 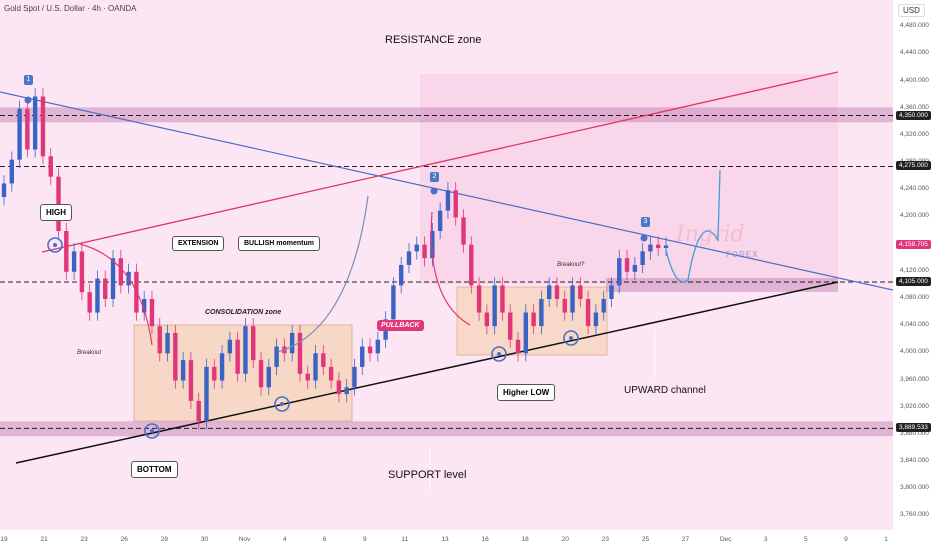 I want to click on higher-low-label: Higher LOW, so click(x=526, y=392).